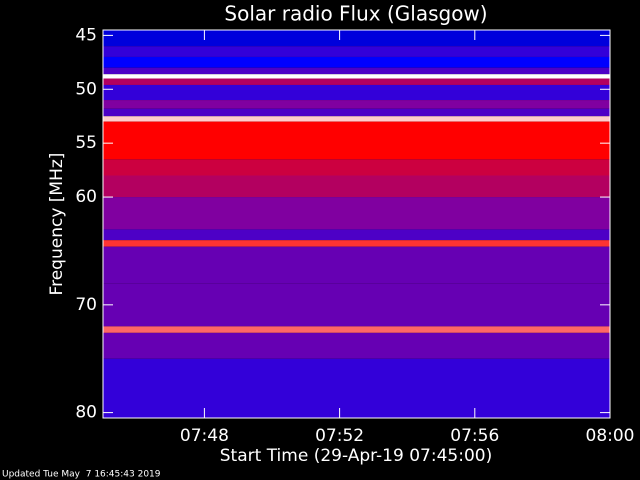 The height and width of the screenshot is (480, 640). What do you see at coordinates (86, 143) in the screenshot?
I see `y-tick-label: 55` at bounding box center [86, 143].